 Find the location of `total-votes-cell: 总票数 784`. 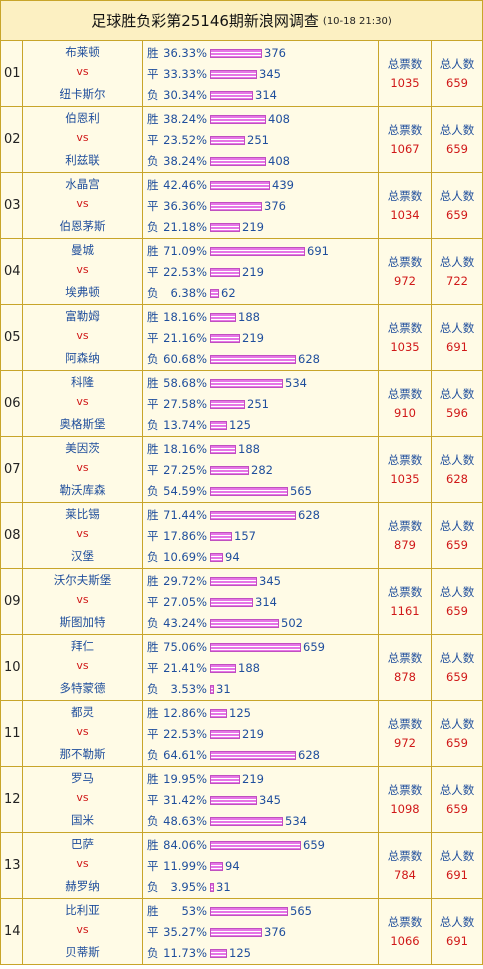

total-votes-cell: 总票数 784 is located at coordinates (405, 865).